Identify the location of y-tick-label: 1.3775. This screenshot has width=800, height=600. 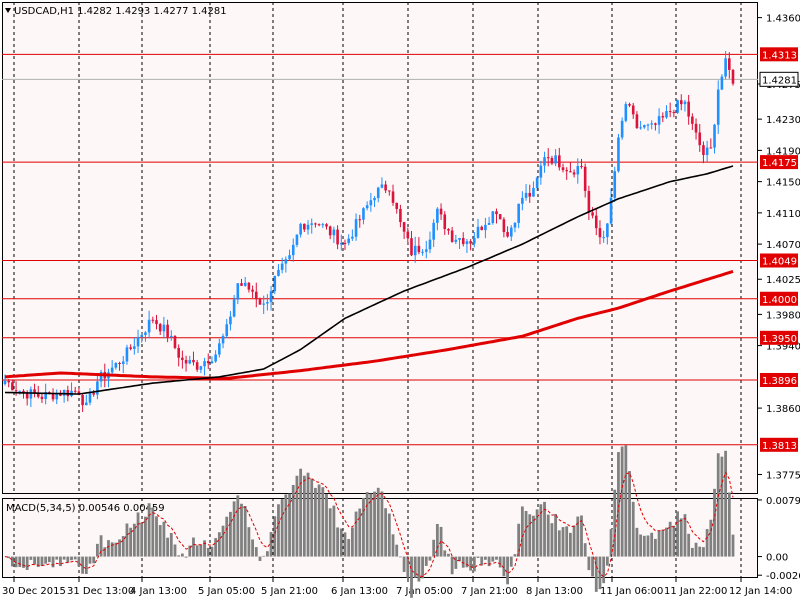
(783, 475).